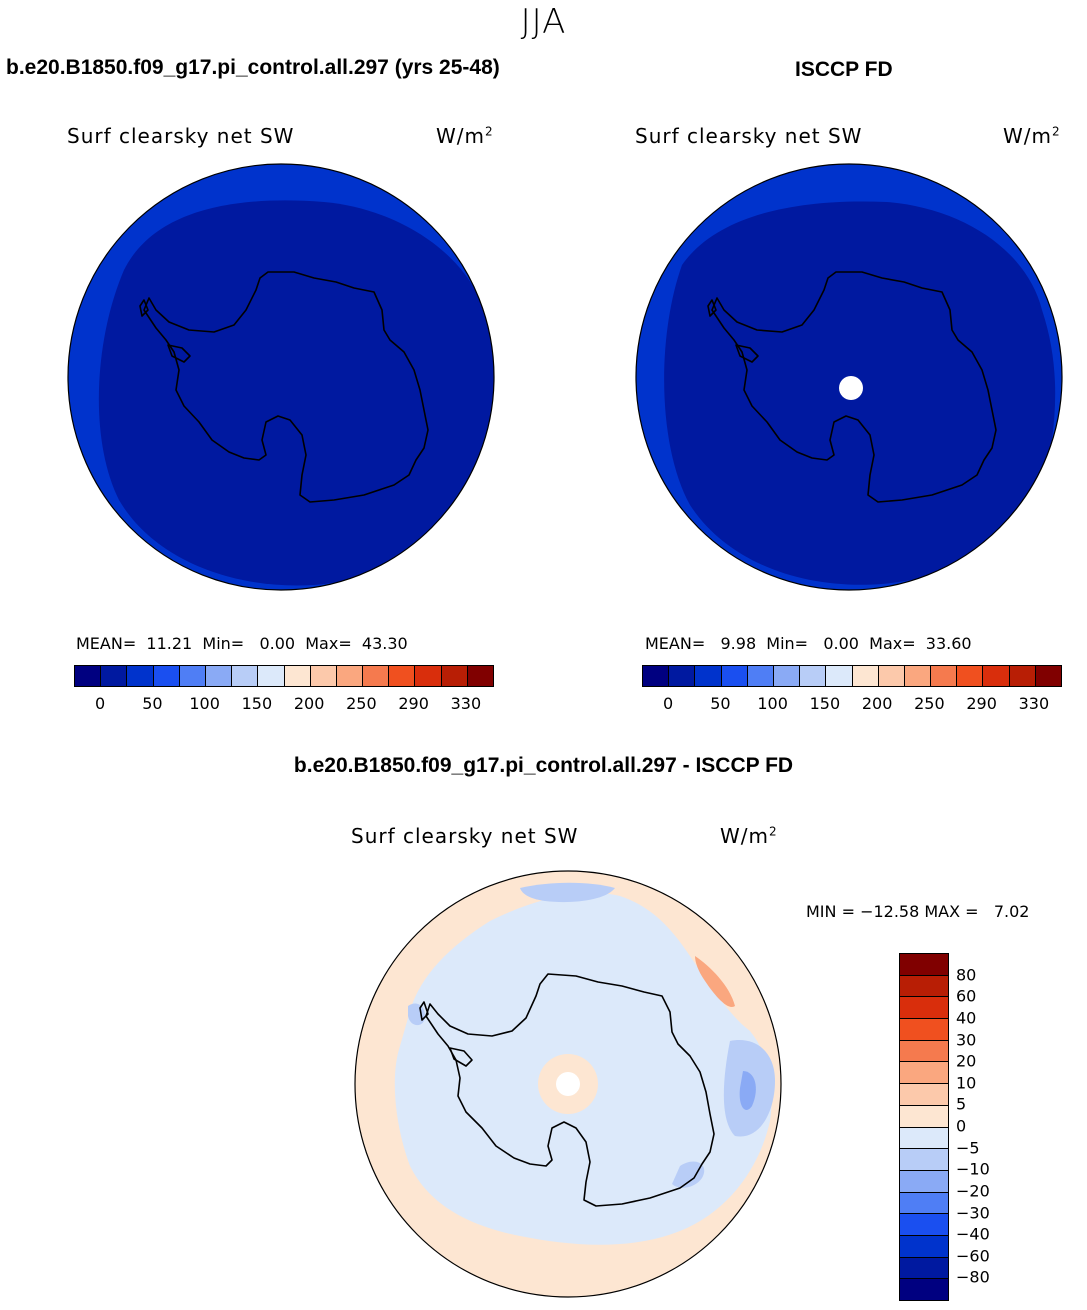  Describe the element at coordinates (179, 353) in the screenshot. I see `model-peninsula-island` at that location.